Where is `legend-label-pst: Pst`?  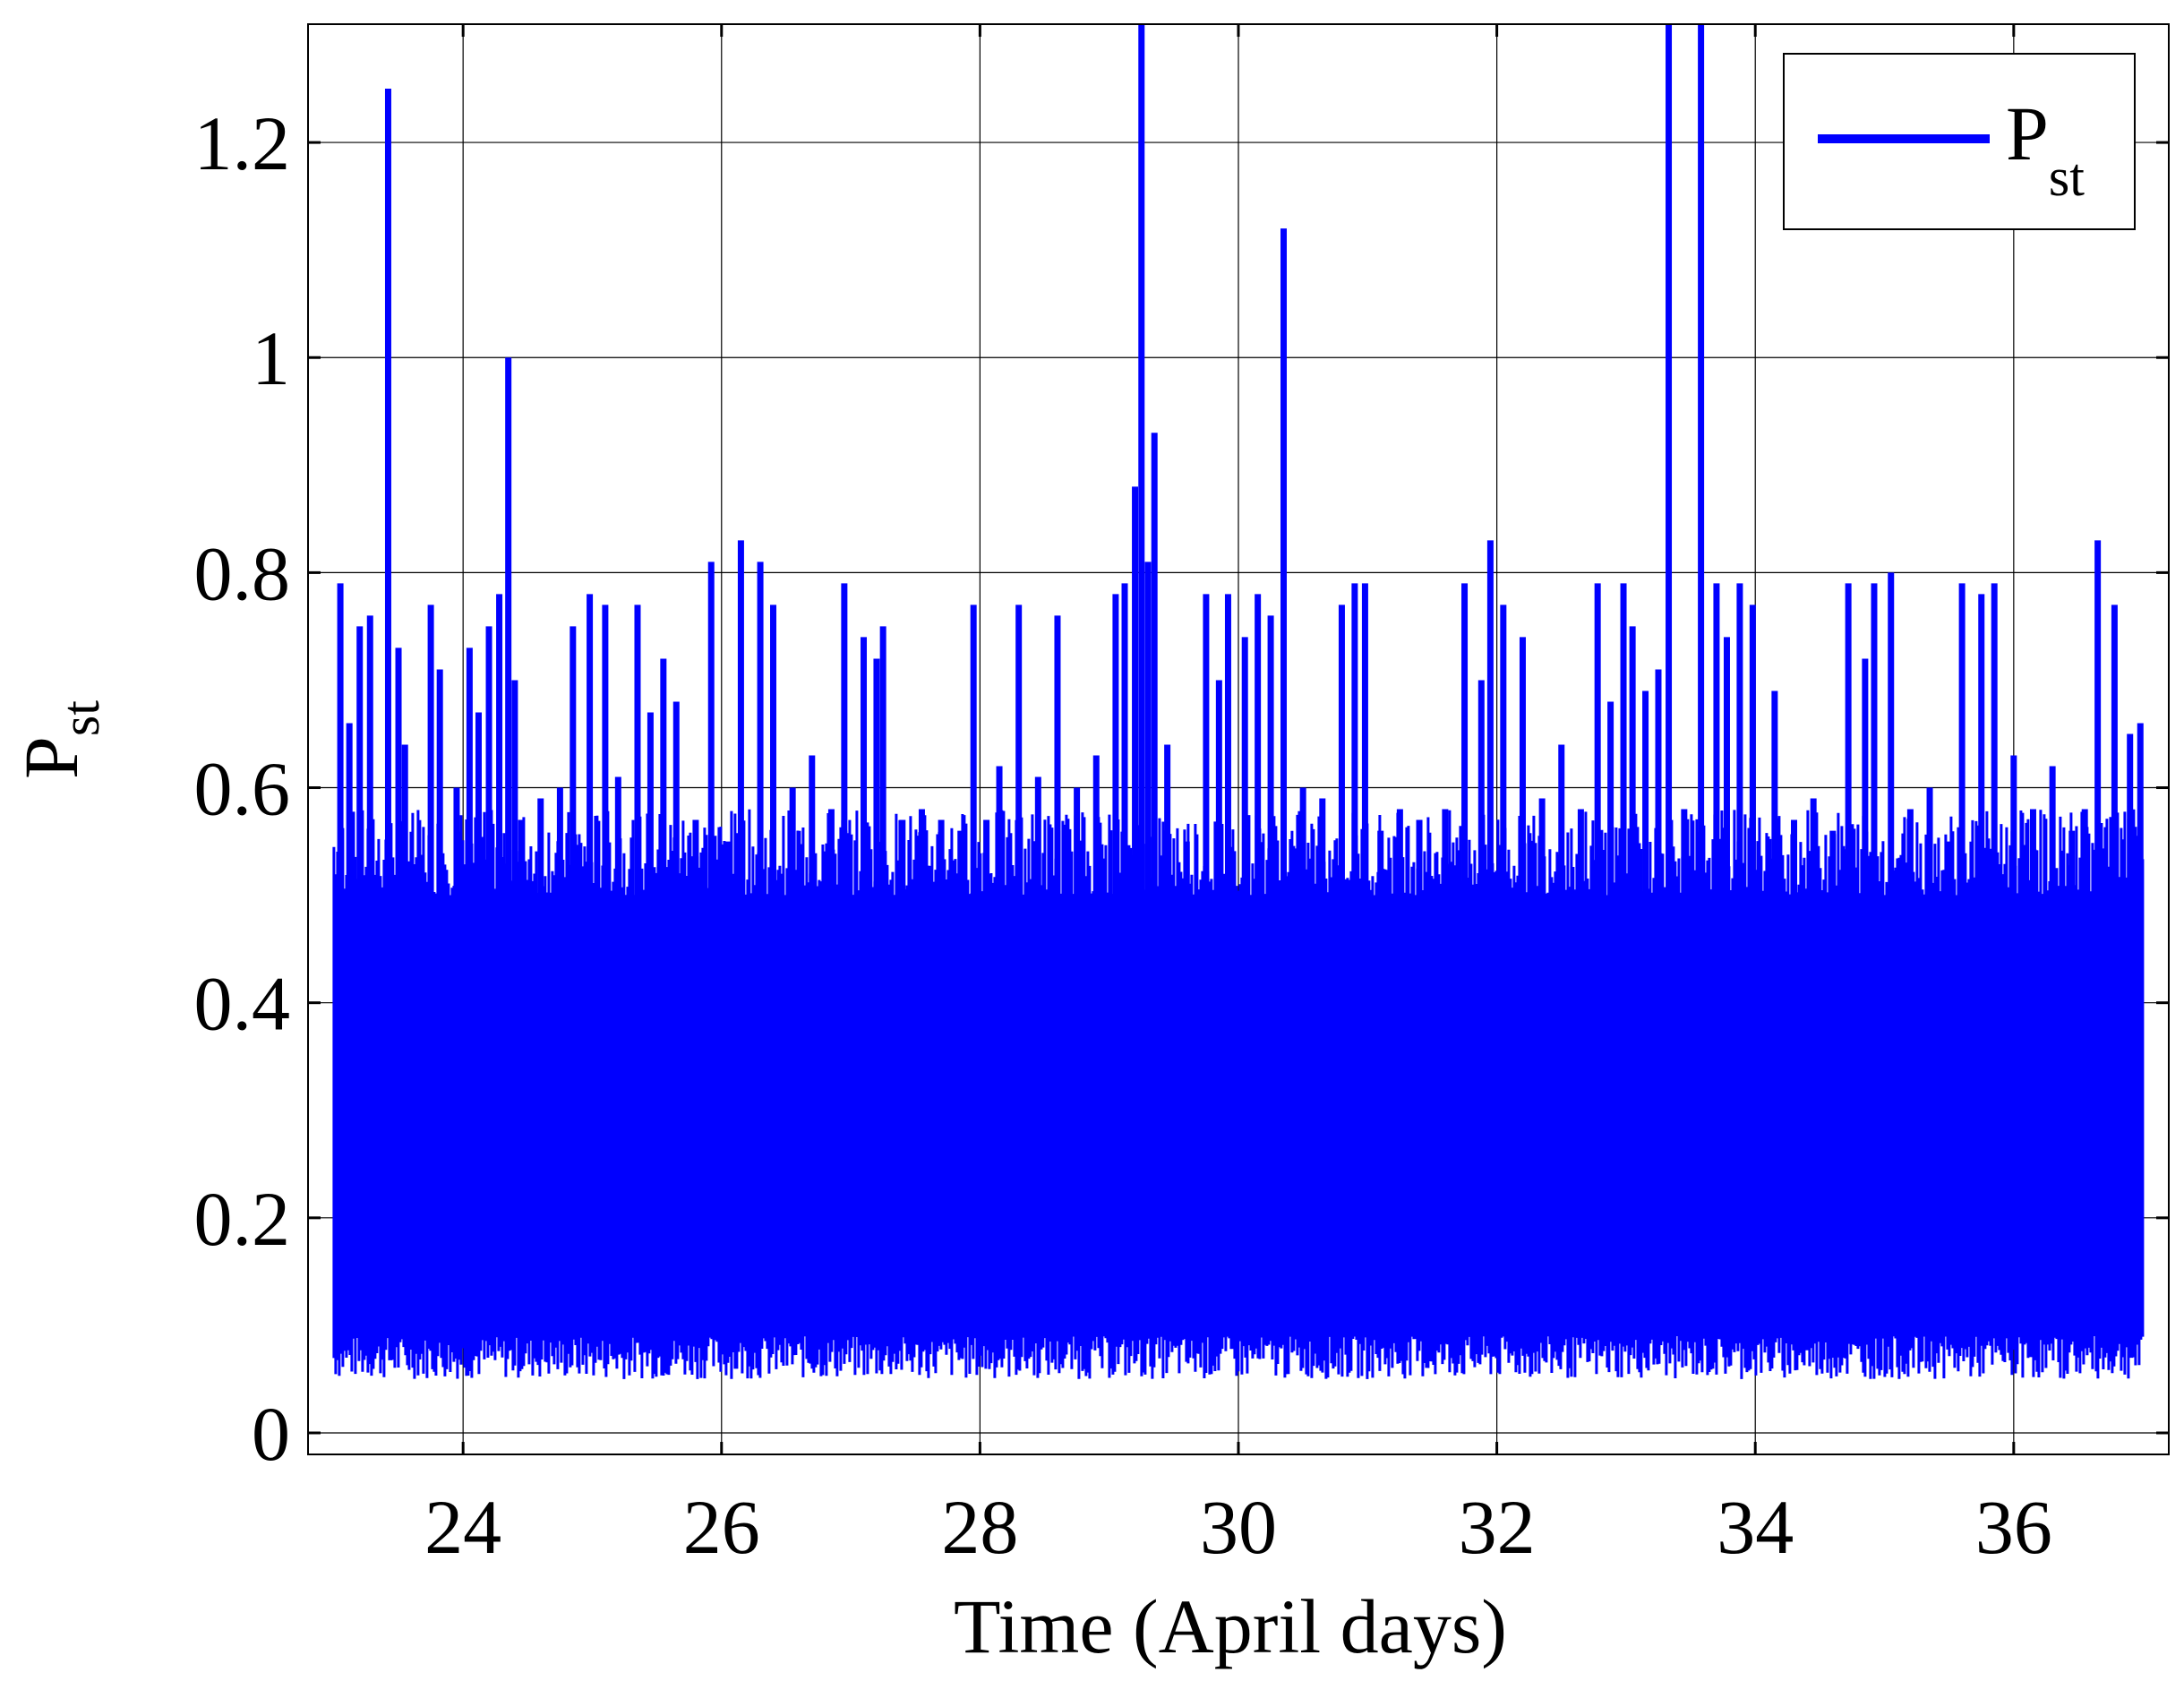 legend-label-pst: Pst is located at coordinates (2046, 148).